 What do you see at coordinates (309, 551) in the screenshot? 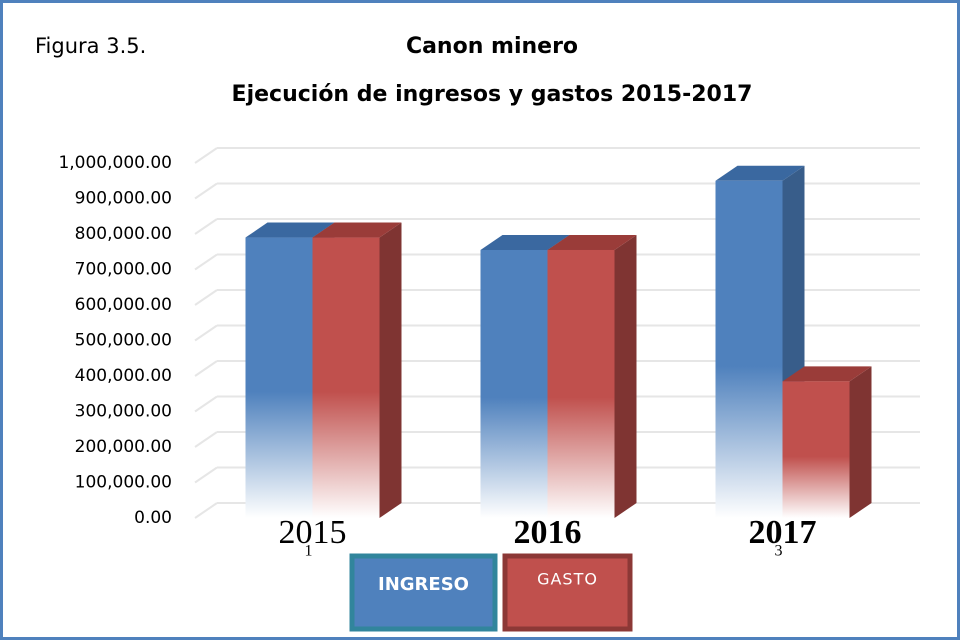
I see `x-index-label: 1` at bounding box center [309, 551].